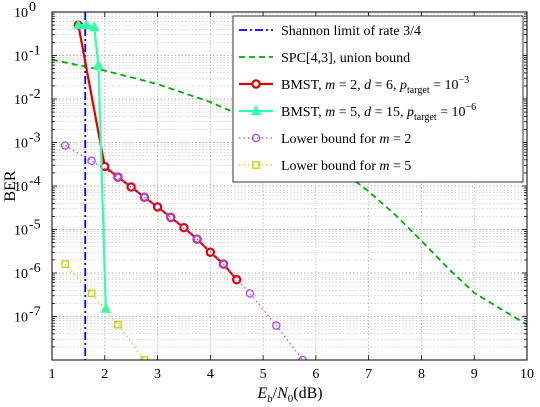 This screenshot has height=407, width=540. Describe the element at coordinates (292, 374) in the screenshot. I see `x-tick-labels: 1 2 3 4 5 6 7 8 9 10` at that location.